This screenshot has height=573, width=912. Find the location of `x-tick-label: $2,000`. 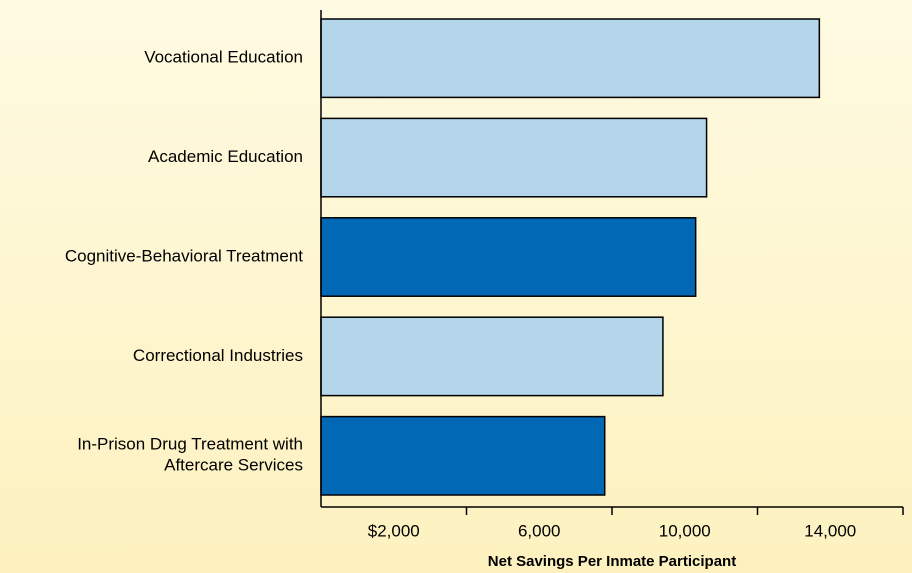

x-tick-label: $2,000 is located at coordinates (394, 530).